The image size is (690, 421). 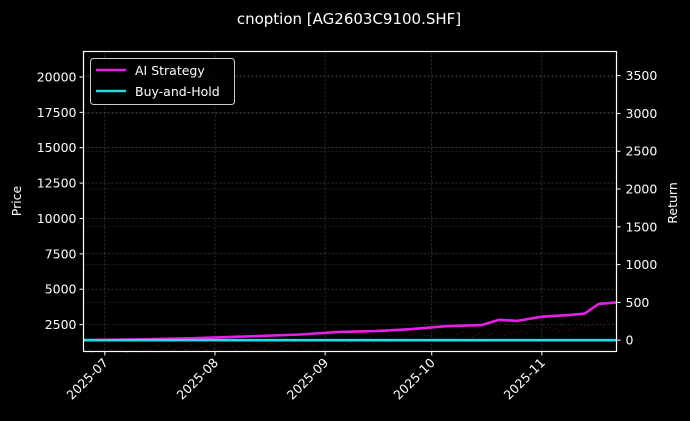 I want to click on left-tick-label: 15000, so click(x=57, y=147).